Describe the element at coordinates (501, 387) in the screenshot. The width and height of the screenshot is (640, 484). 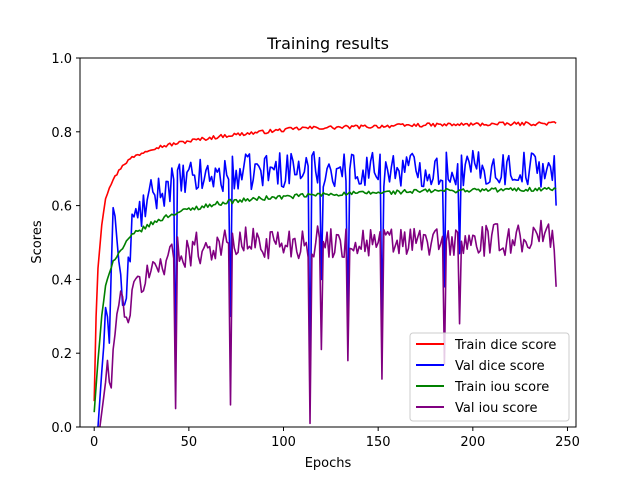
I see `legend-label-train-iou: Train iou score` at that location.